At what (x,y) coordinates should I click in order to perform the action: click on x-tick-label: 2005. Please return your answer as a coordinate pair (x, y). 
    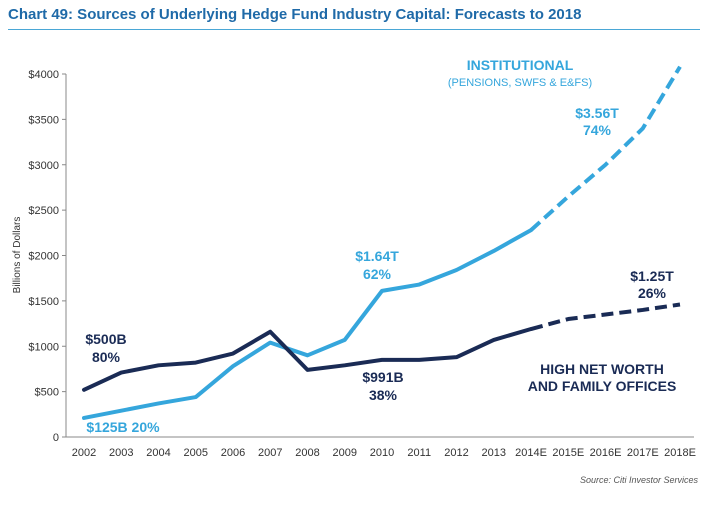
    Looking at the image, I should click on (196, 453).